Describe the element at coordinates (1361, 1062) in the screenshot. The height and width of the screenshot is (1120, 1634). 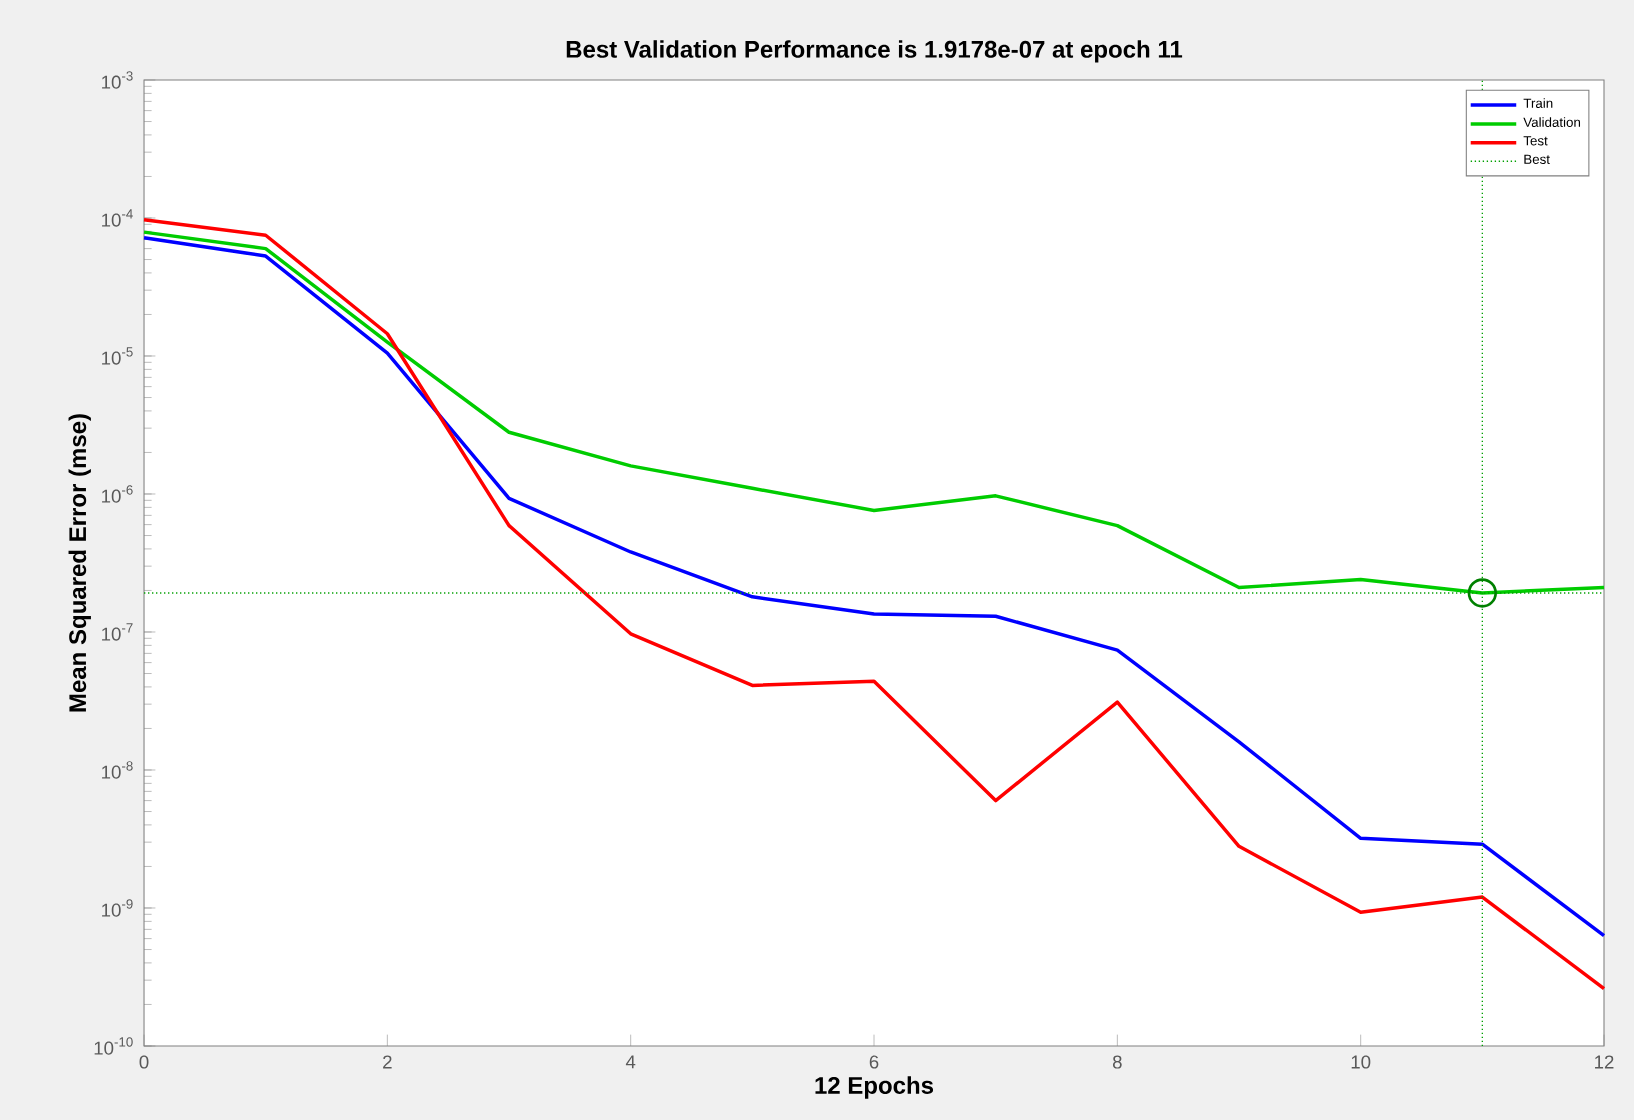
I see `x-tick-label: 10` at that location.